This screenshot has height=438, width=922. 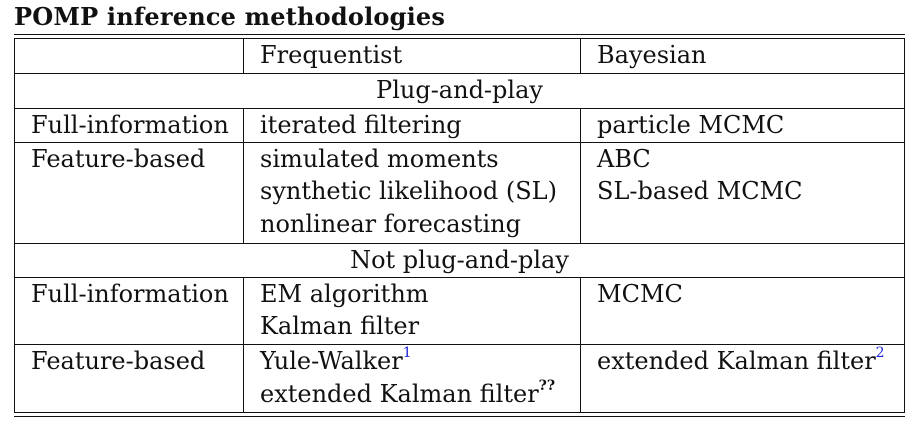 I want to click on cell-text: Yule-Walker, so click(x=331, y=361).